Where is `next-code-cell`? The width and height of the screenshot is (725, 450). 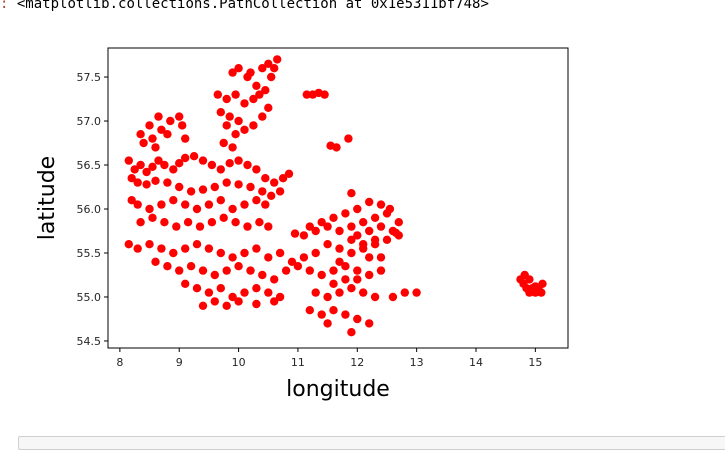 next-code-cell is located at coordinates (371, 443).